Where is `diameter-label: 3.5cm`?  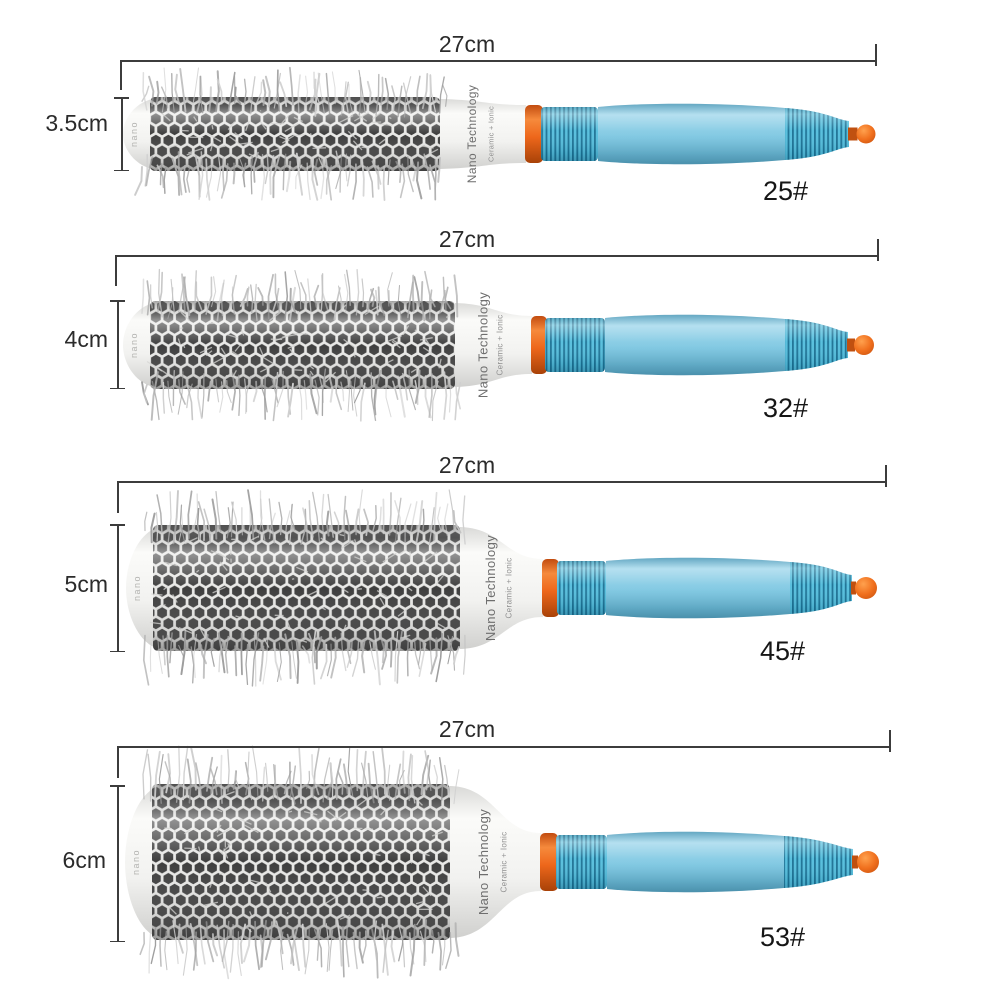
diameter-label: 3.5cm is located at coordinates (76, 123).